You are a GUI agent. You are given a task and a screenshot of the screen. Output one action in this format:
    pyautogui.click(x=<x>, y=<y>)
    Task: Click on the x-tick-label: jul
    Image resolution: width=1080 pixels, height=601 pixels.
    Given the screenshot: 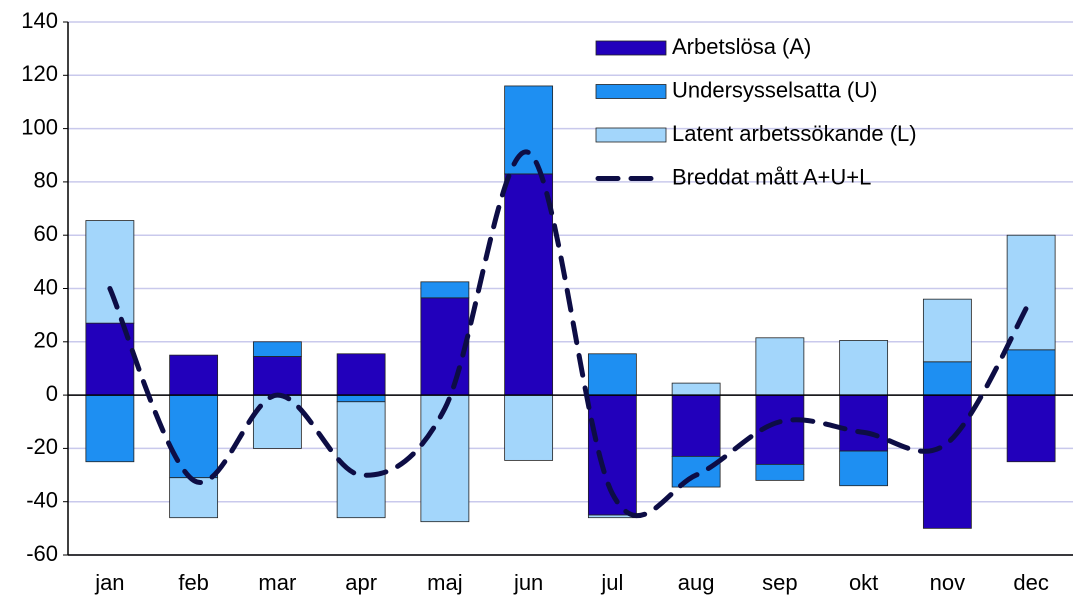 What is the action you would take?
    pyautogui.click(x=611, y=582)
    